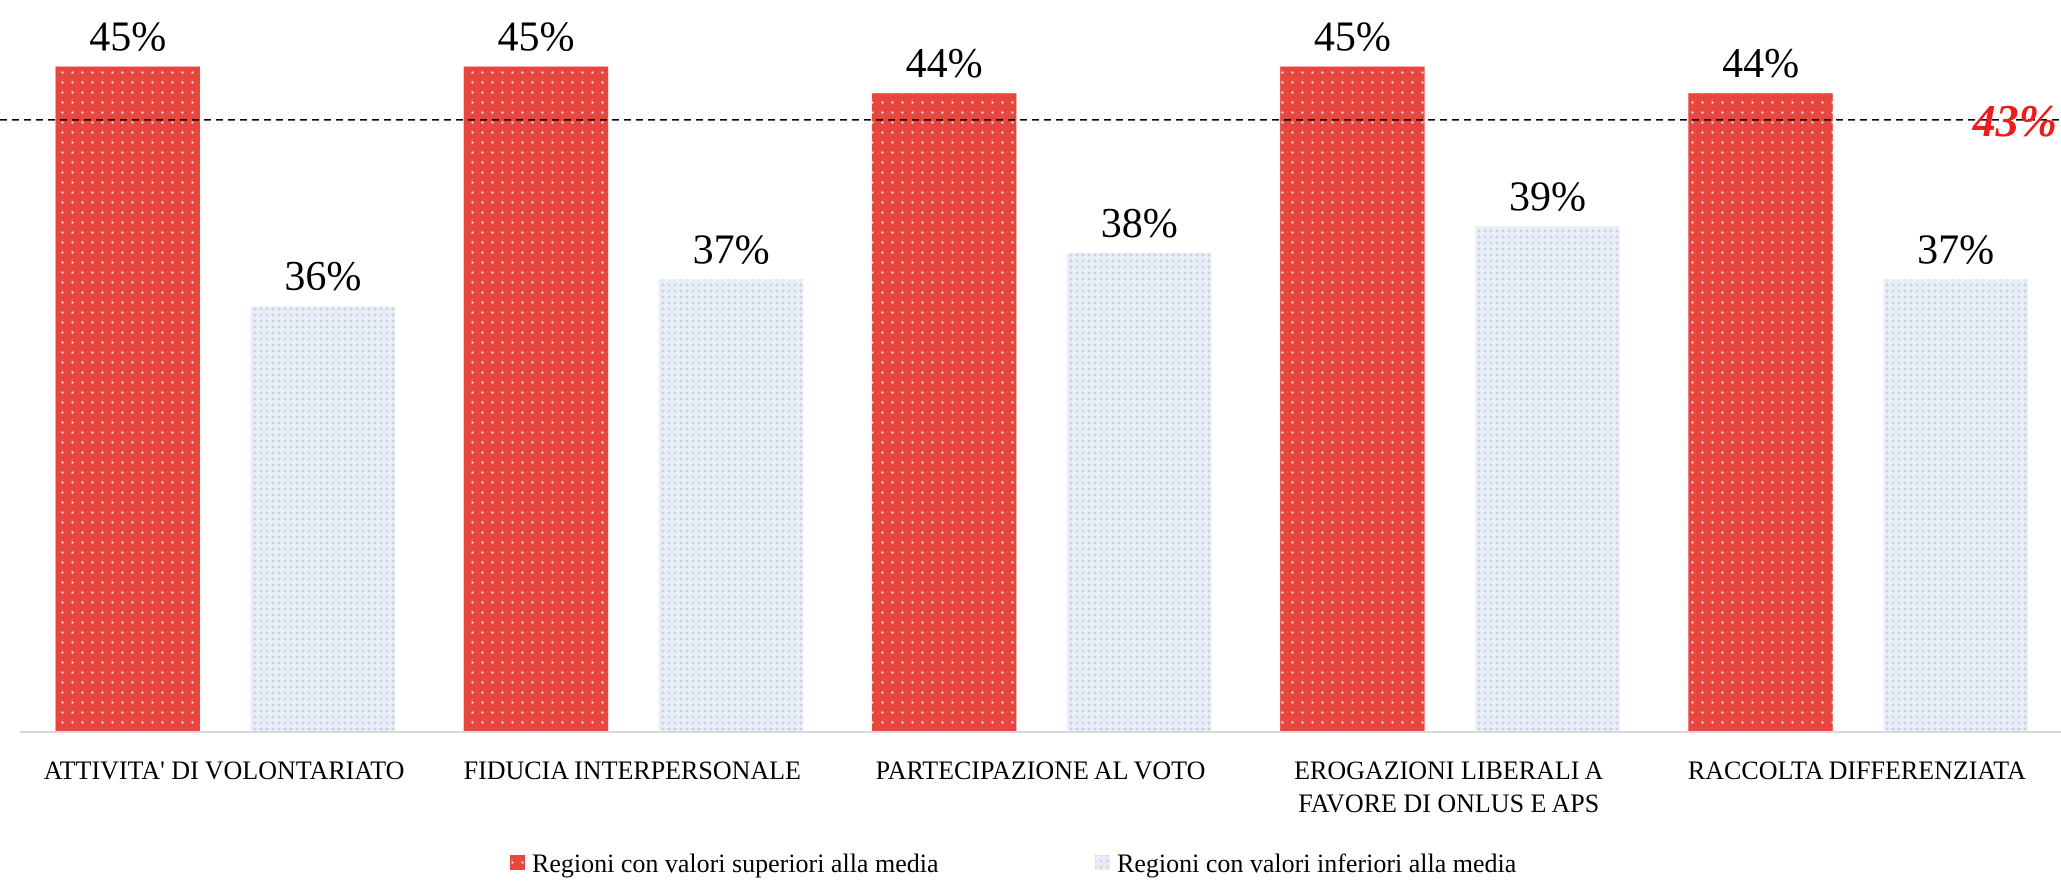  I want to click on x-tick-label-line: PARTECIPAZIONE AL VOTO, so click(1041, 770).